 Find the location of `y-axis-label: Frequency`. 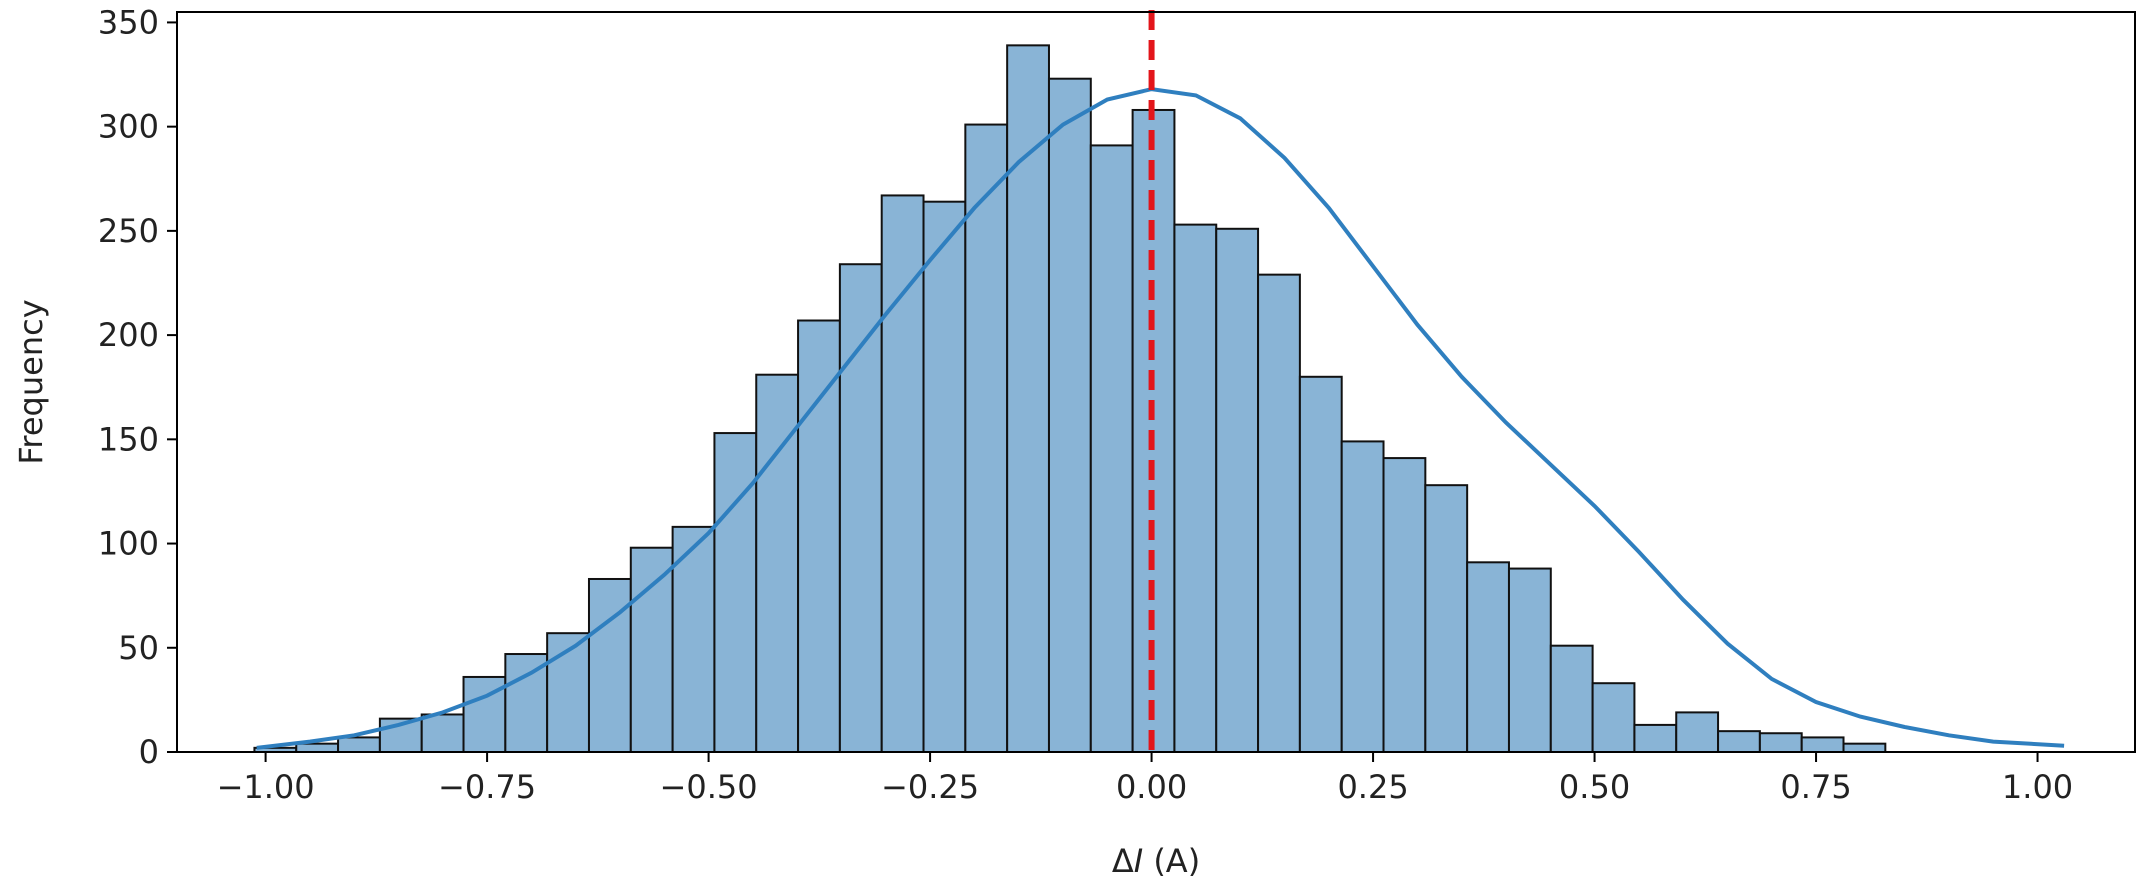

y-axis-label: Frequency is located at coordinates (31, 381).